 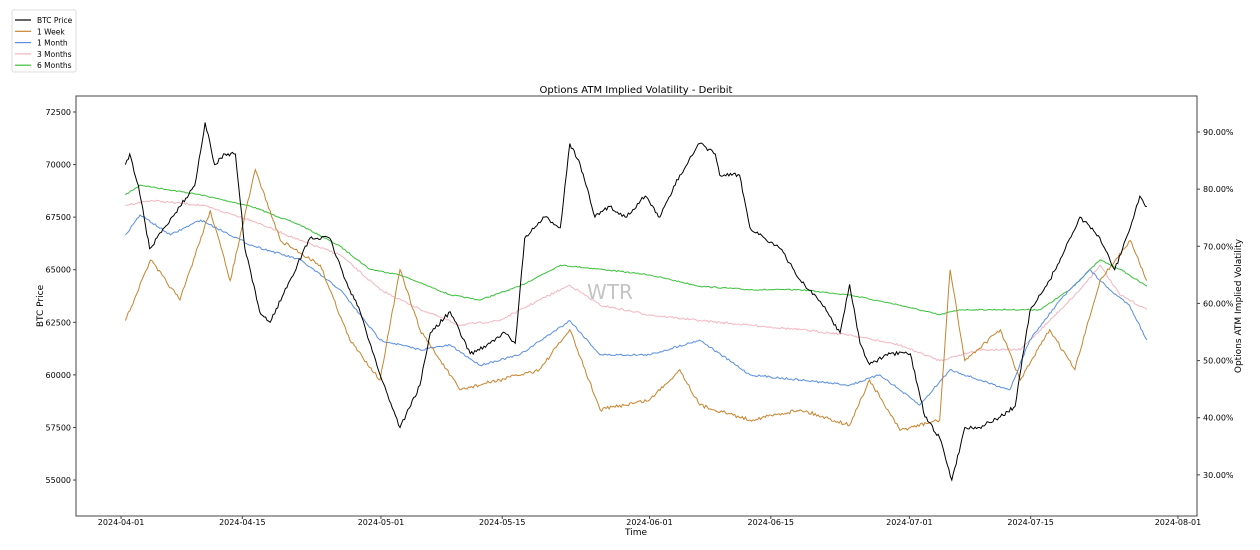 I want to click on x-tick-label: 2024-07-15, so click(x=1030, y=522).